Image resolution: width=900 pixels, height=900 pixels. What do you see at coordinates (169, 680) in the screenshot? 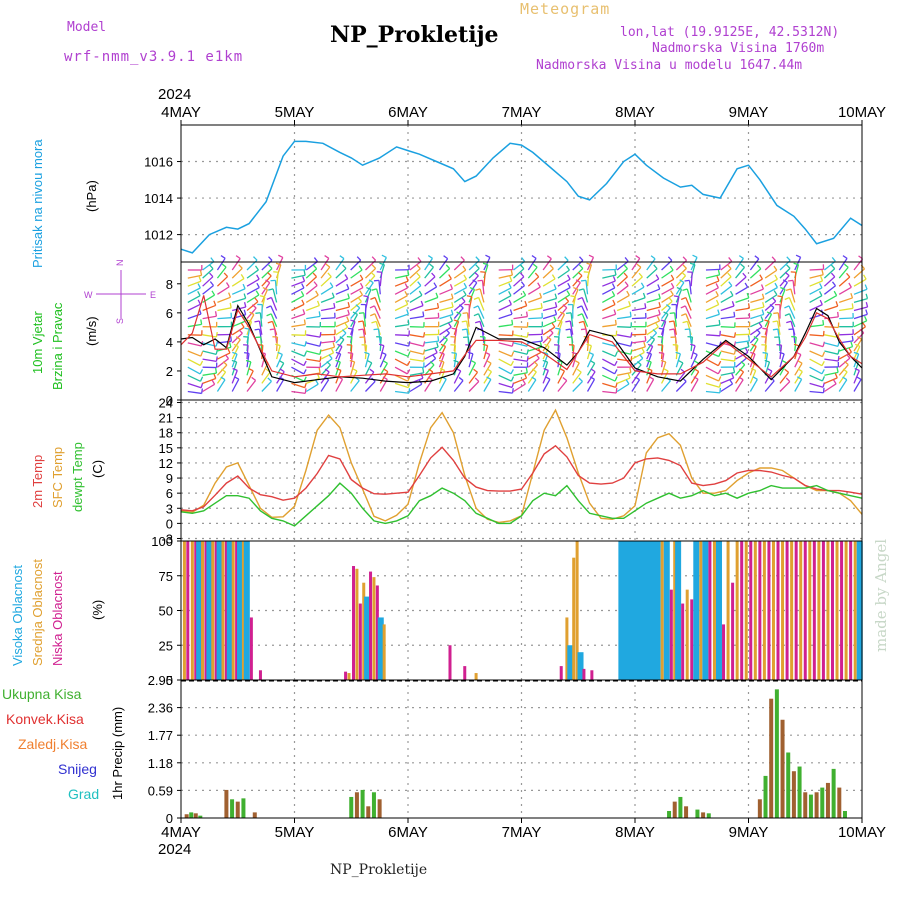
I see `cloud-tick-label: 0` at bounding box center [169, 680].